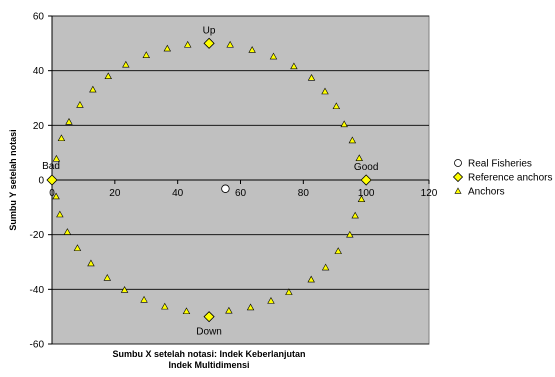  Describe the element at coordinates (39, 71) in the screenshot. I see `y-tick-label: 40` at that location.